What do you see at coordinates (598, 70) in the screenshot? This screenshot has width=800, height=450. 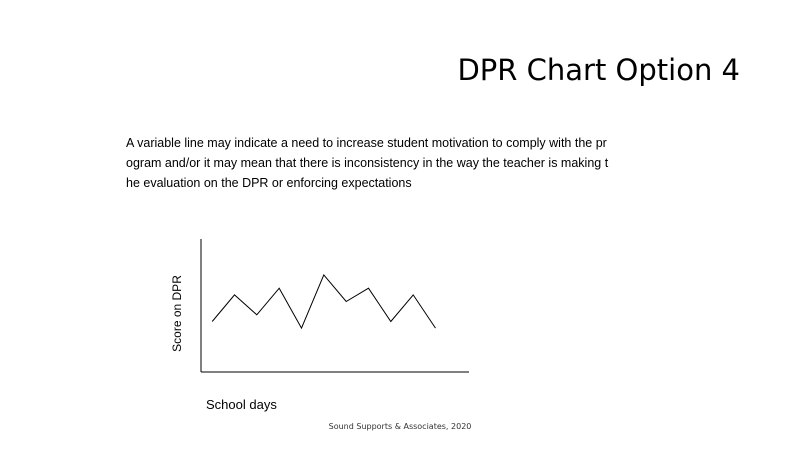 I see `slide-title: DPR Chart Option 4` at bounding box center [598, 70].